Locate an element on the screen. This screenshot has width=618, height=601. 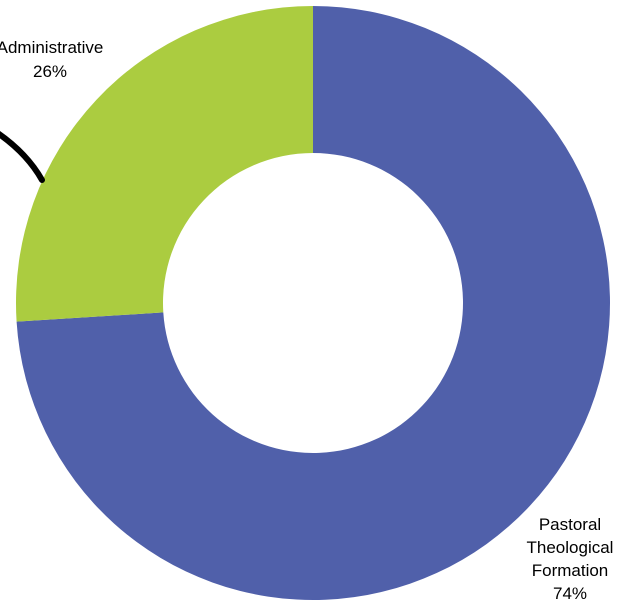
data-label-line: Formation is located at coordinates (570, 570).